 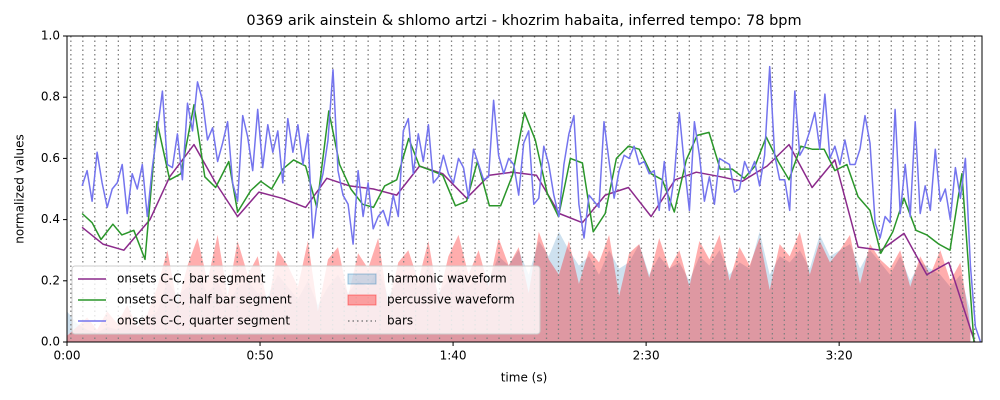 I want to click on legend-label: onsets C-C, half bar segment, so click(x=204, y=300).